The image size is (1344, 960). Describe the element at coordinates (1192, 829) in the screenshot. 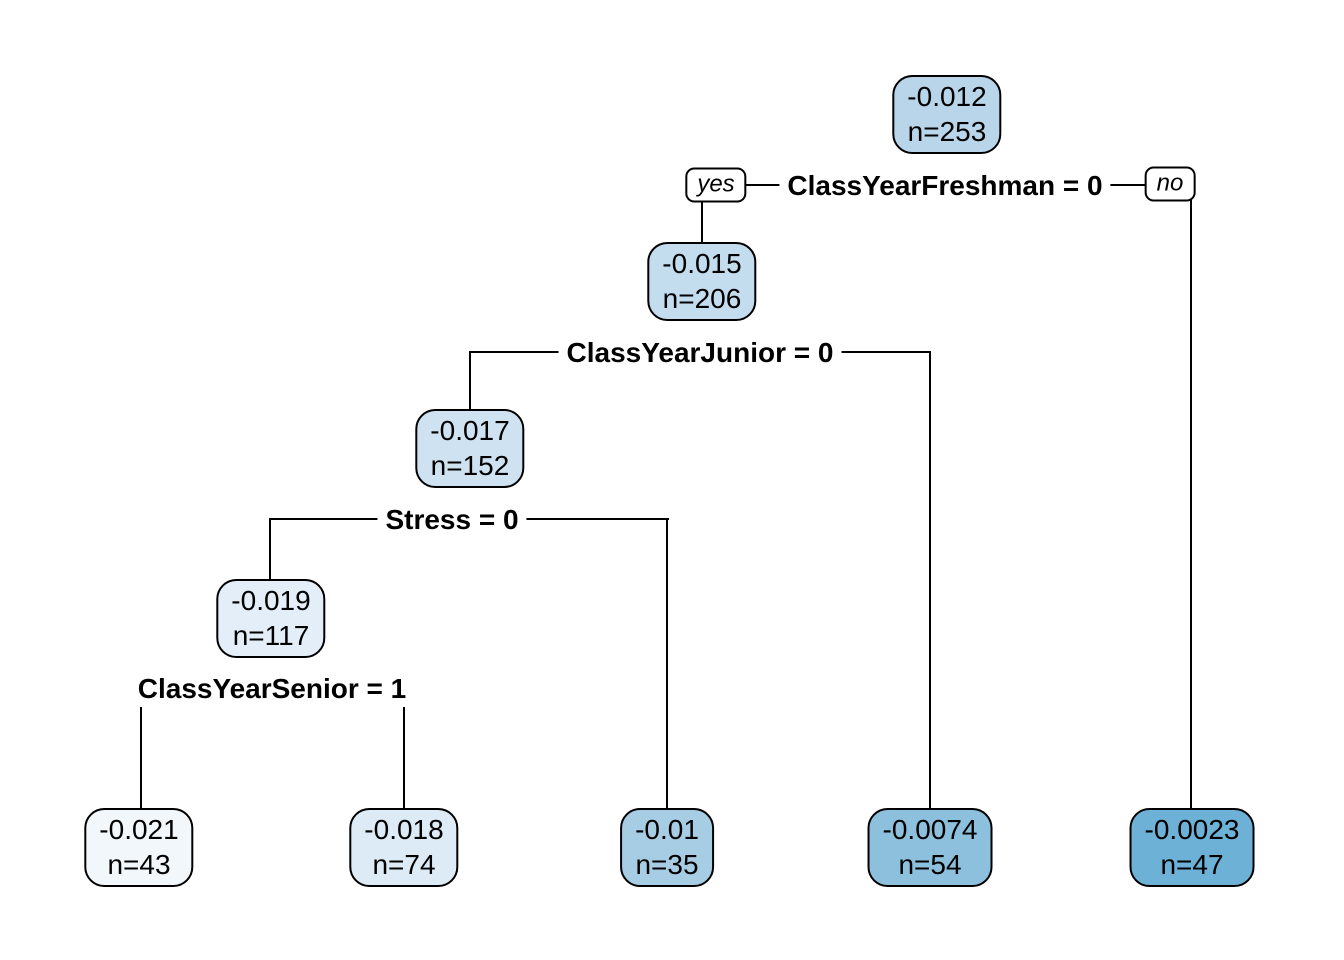

I see `node-value: -0.0023` at that location.